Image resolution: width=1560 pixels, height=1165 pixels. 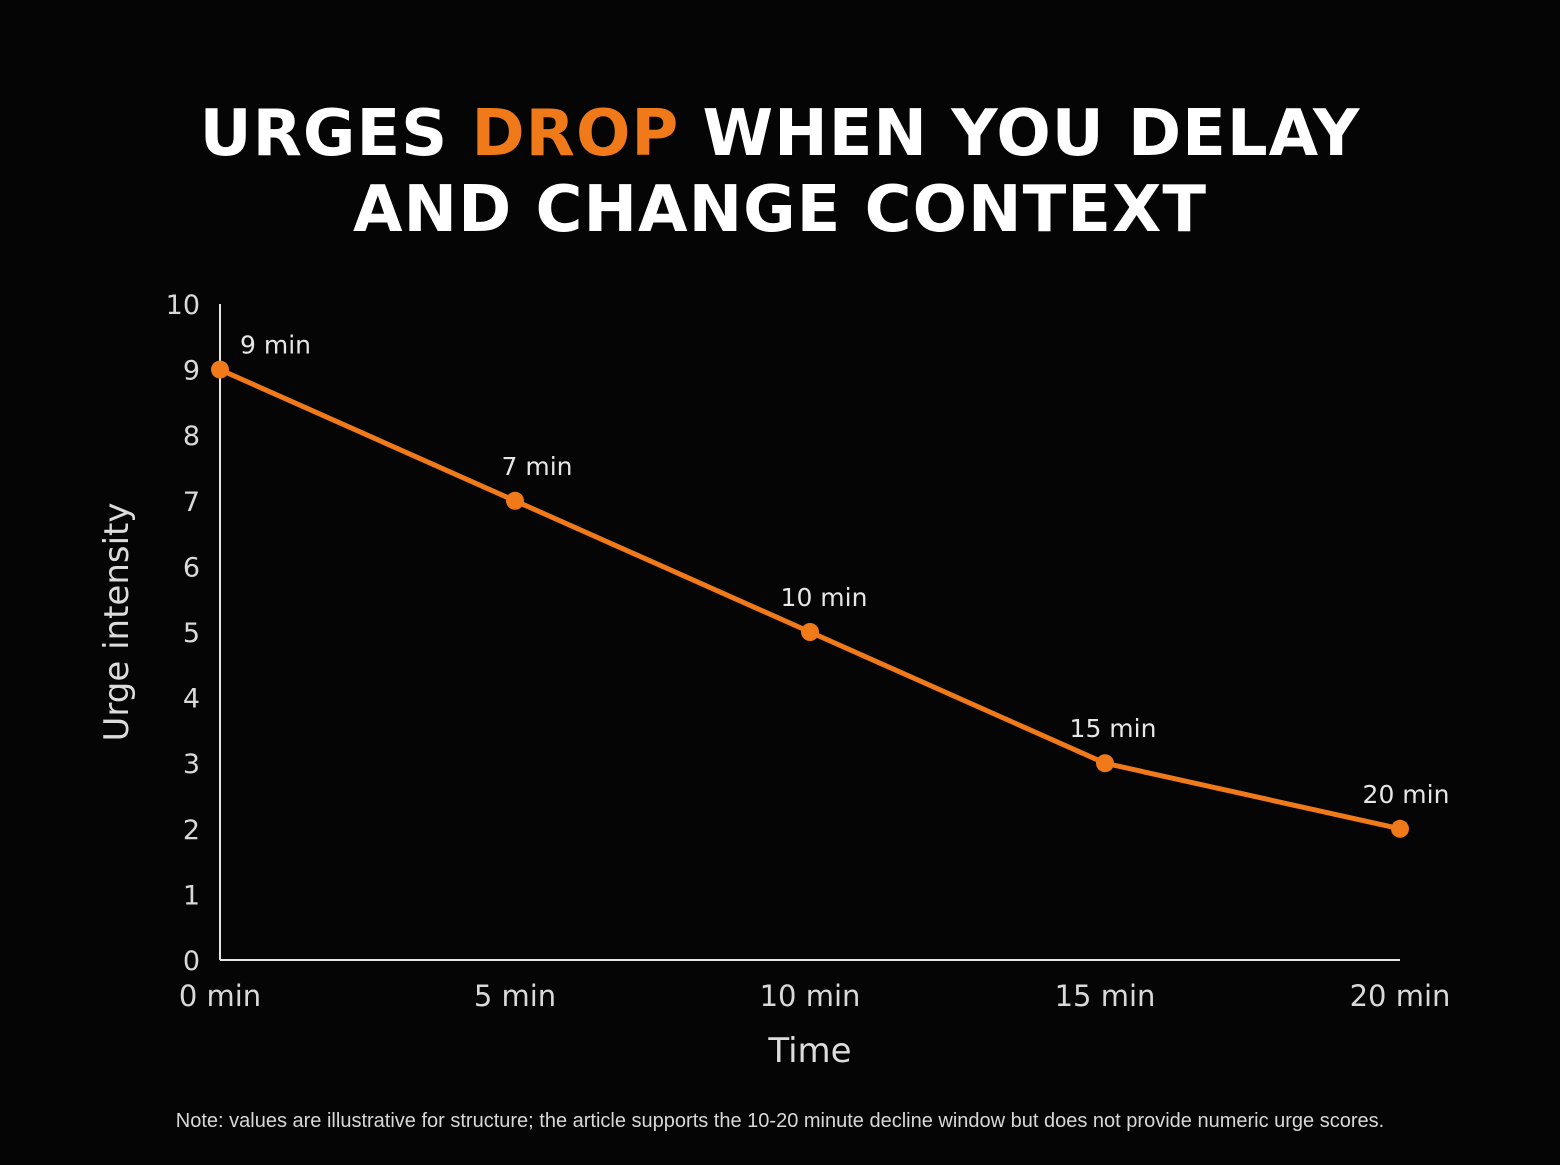 I want to click on title-accent-word: DROP, so click(x=575, y=134).